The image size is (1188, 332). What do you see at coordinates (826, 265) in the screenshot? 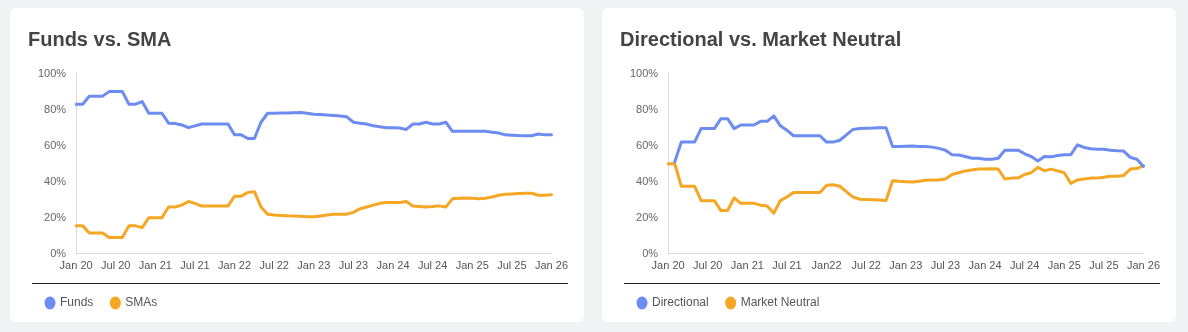
I see `x-tick-label: Jan22` at bounding box center [826, 265].